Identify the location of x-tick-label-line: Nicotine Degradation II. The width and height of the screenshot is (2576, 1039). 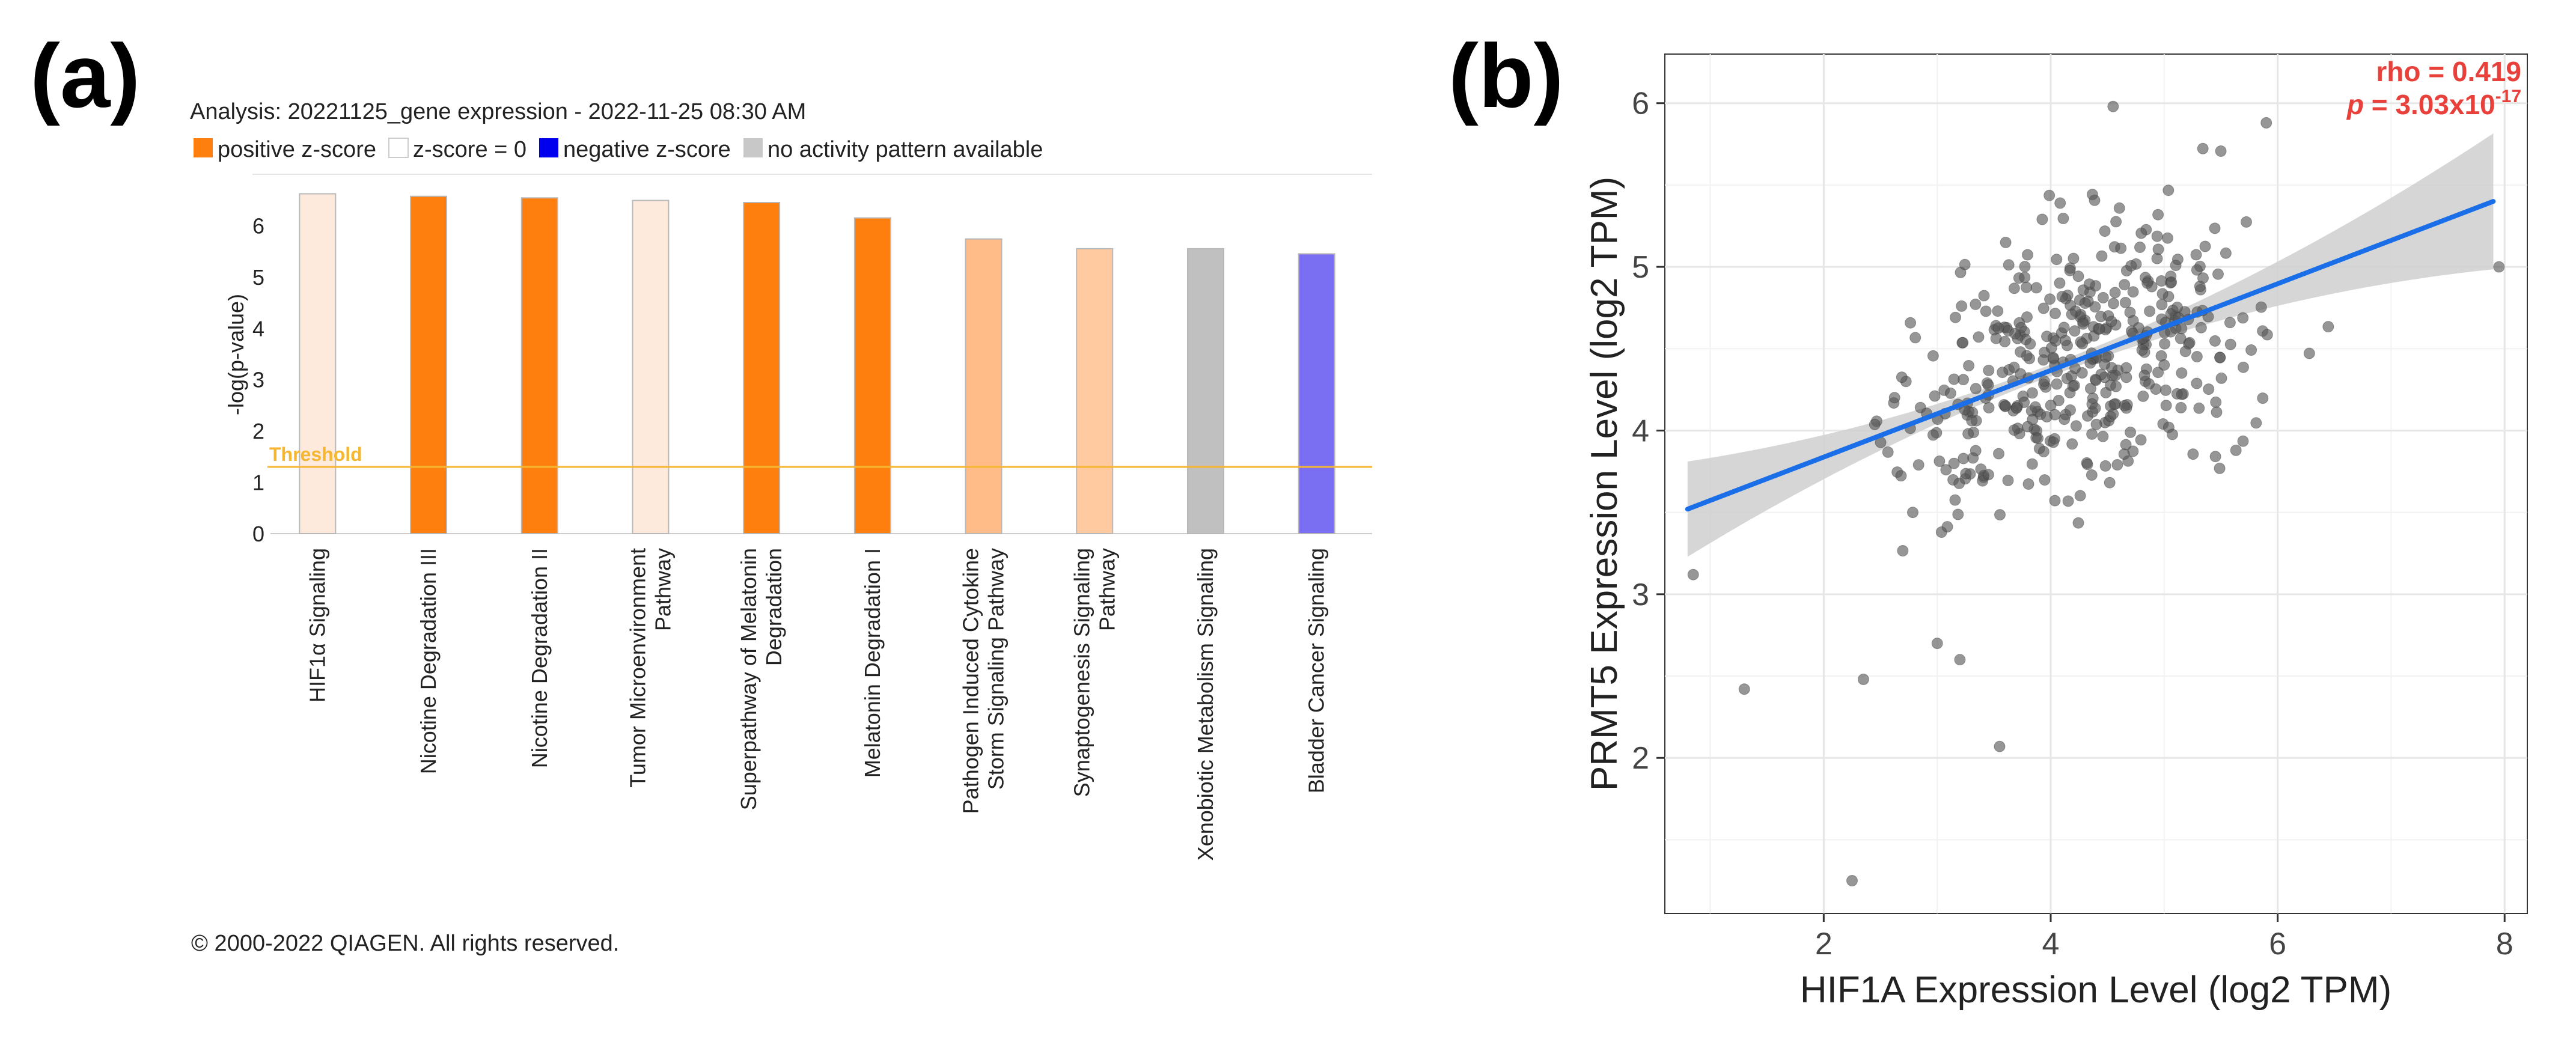
(539, 658).